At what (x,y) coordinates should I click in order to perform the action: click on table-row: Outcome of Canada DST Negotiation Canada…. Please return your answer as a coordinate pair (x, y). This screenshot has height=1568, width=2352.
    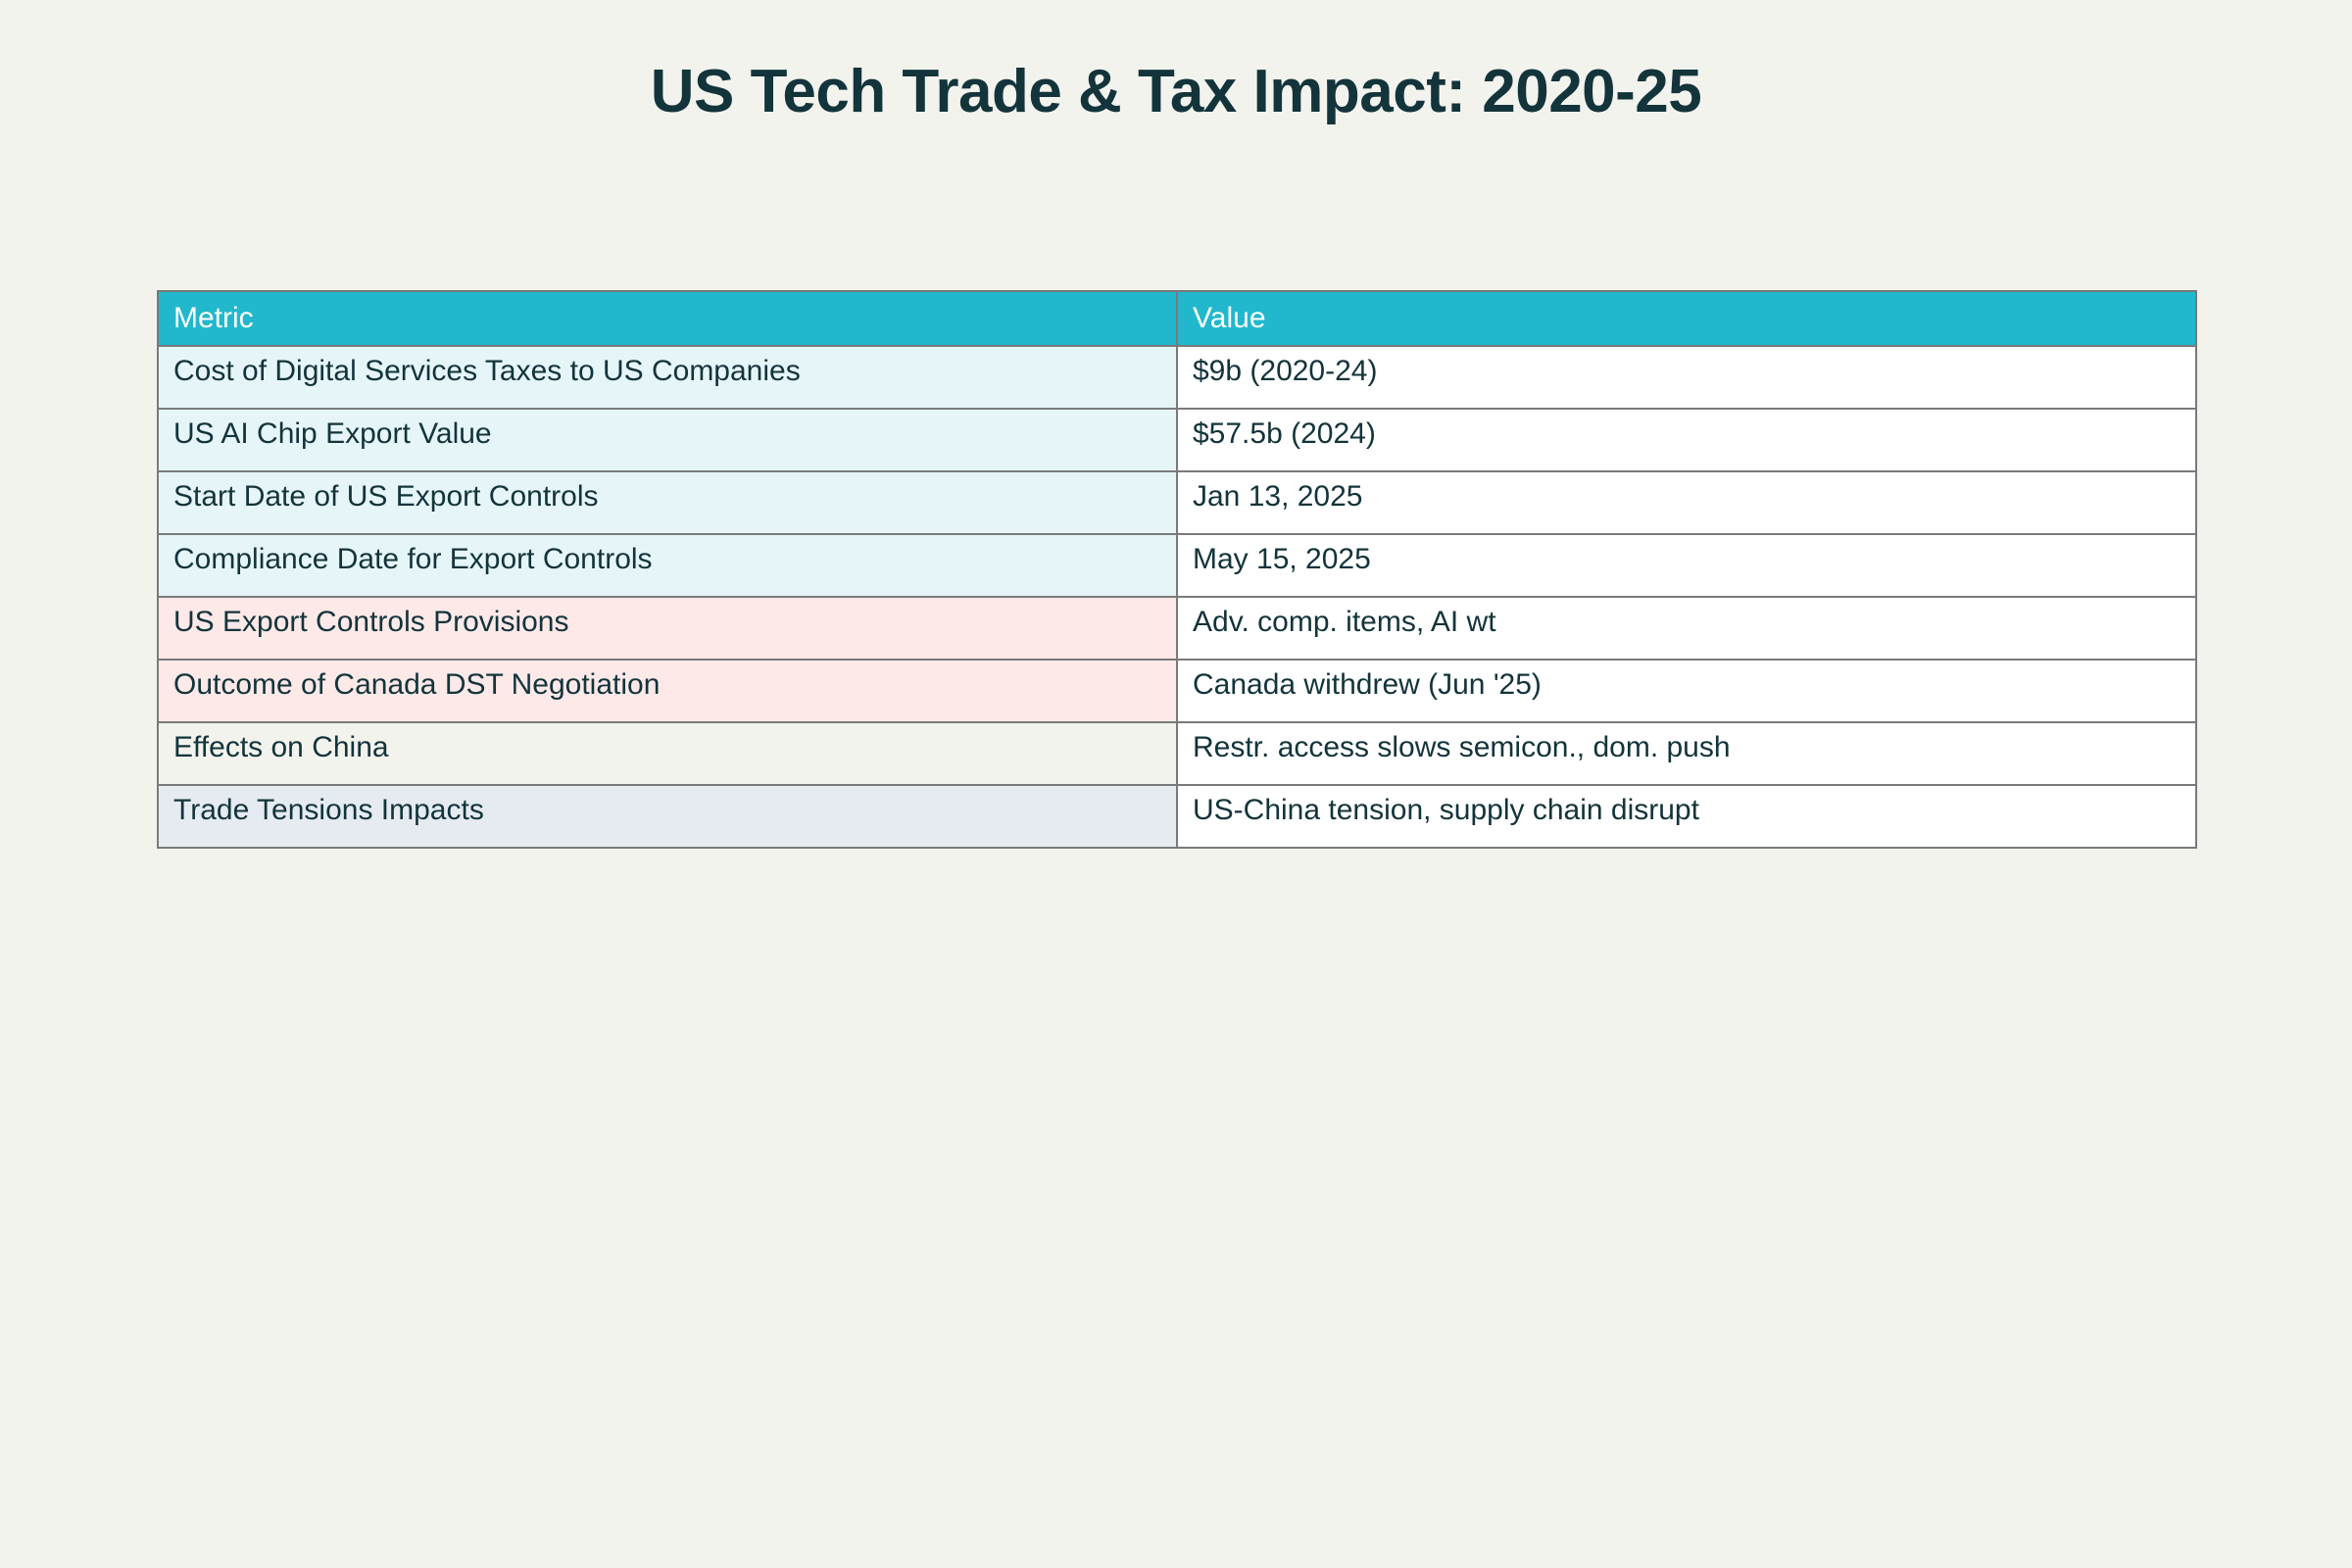
    Looking at the image, I should click on (1177, 691).